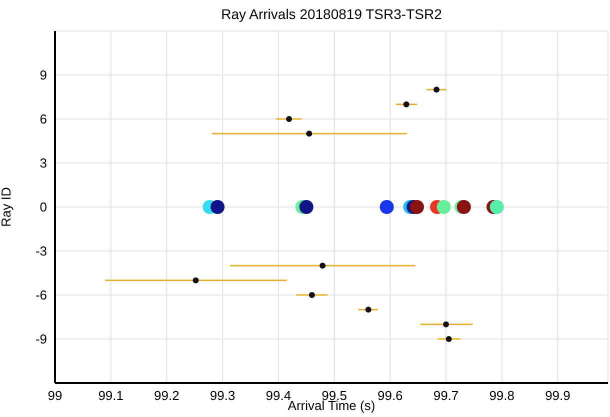 Image resolution: width=610 pixels, height=417 pixels. I want to click on x-tick-label: 99.7, so click(446, 396).